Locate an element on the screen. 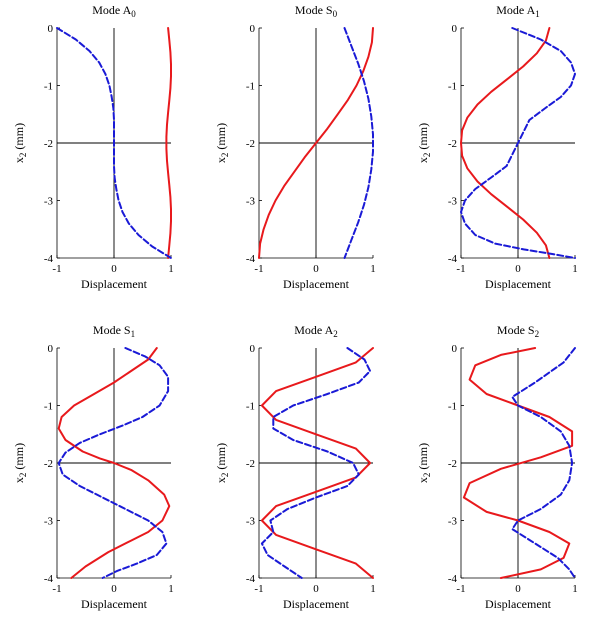 This screenshot has height=625, width=589. subplot-title: Mode S1 is located at coordinates (114, 331).